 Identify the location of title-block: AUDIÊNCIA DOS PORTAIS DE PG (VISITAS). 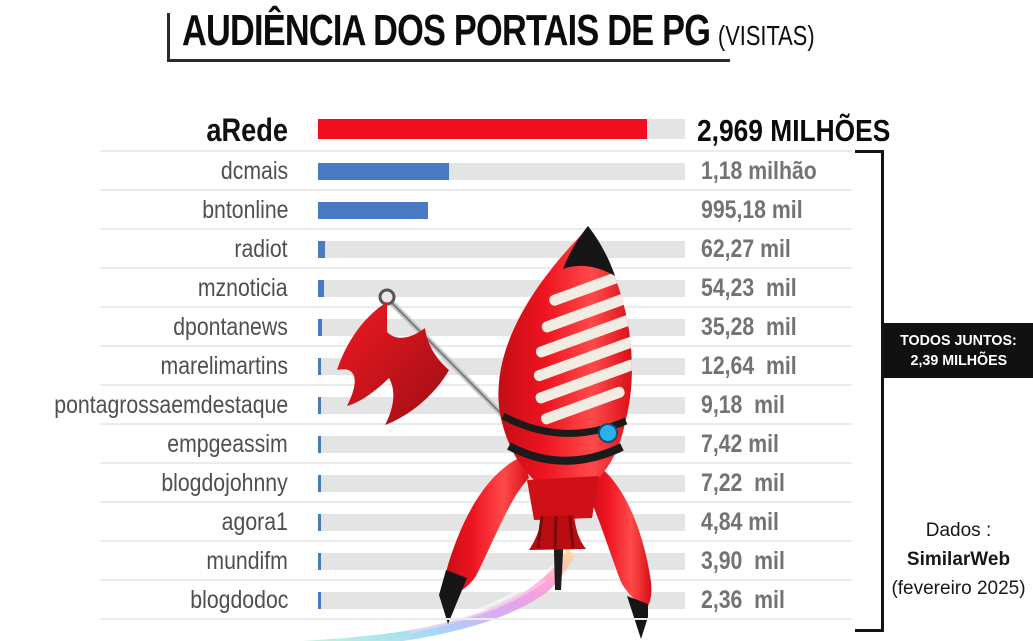
(498, 31).